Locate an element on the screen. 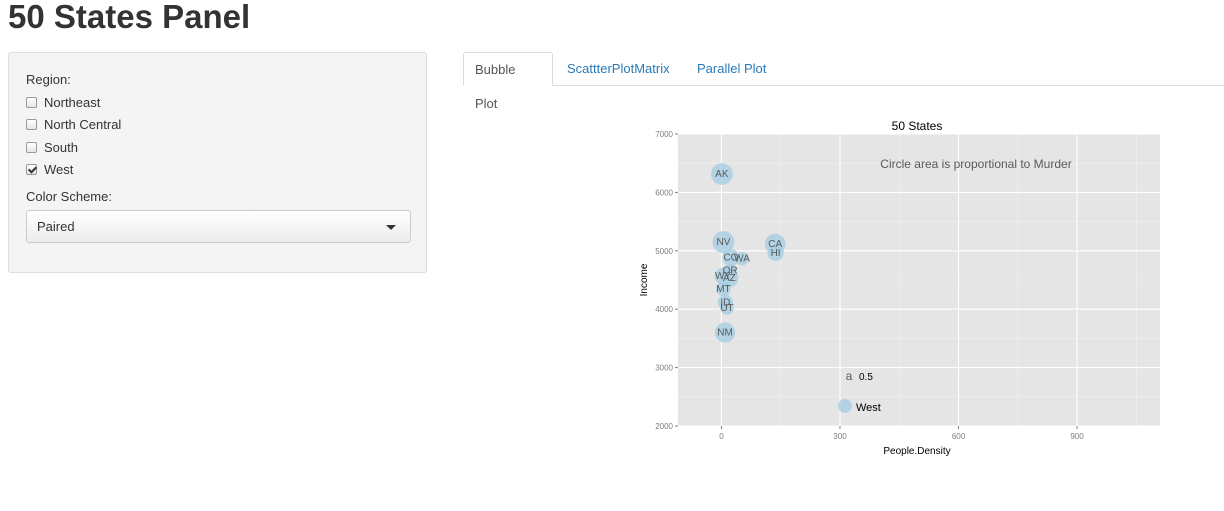 The image size is (1224, 511). tab-divider is located at coordinates (843, 85).